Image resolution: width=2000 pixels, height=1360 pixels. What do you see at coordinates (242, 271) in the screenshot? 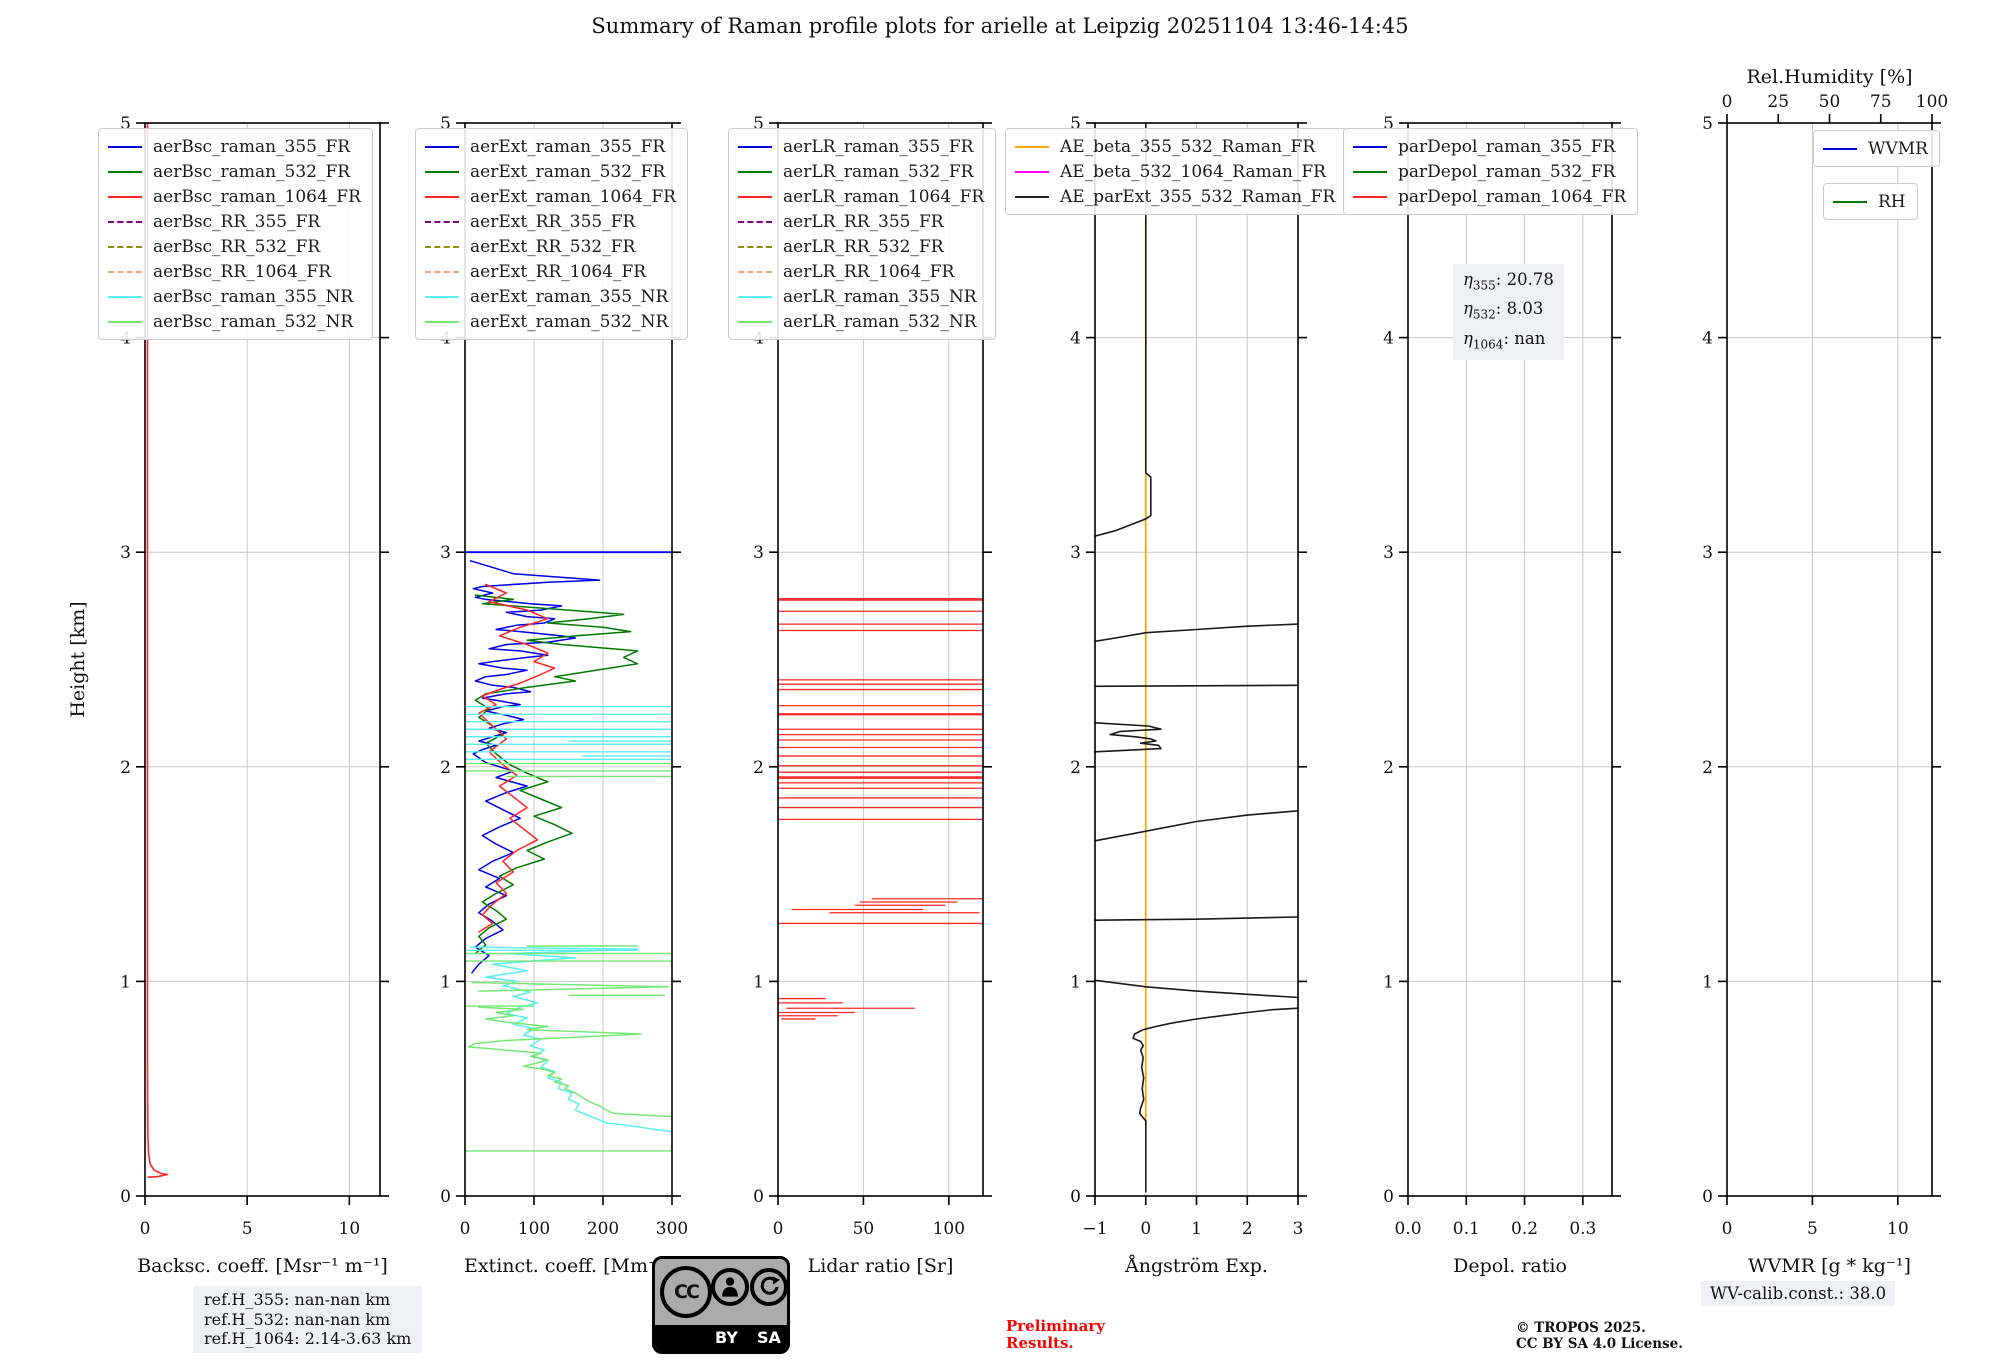
I see `legend-label: aerBsc_RR_1064_FR` at bounding box center [242, 271].